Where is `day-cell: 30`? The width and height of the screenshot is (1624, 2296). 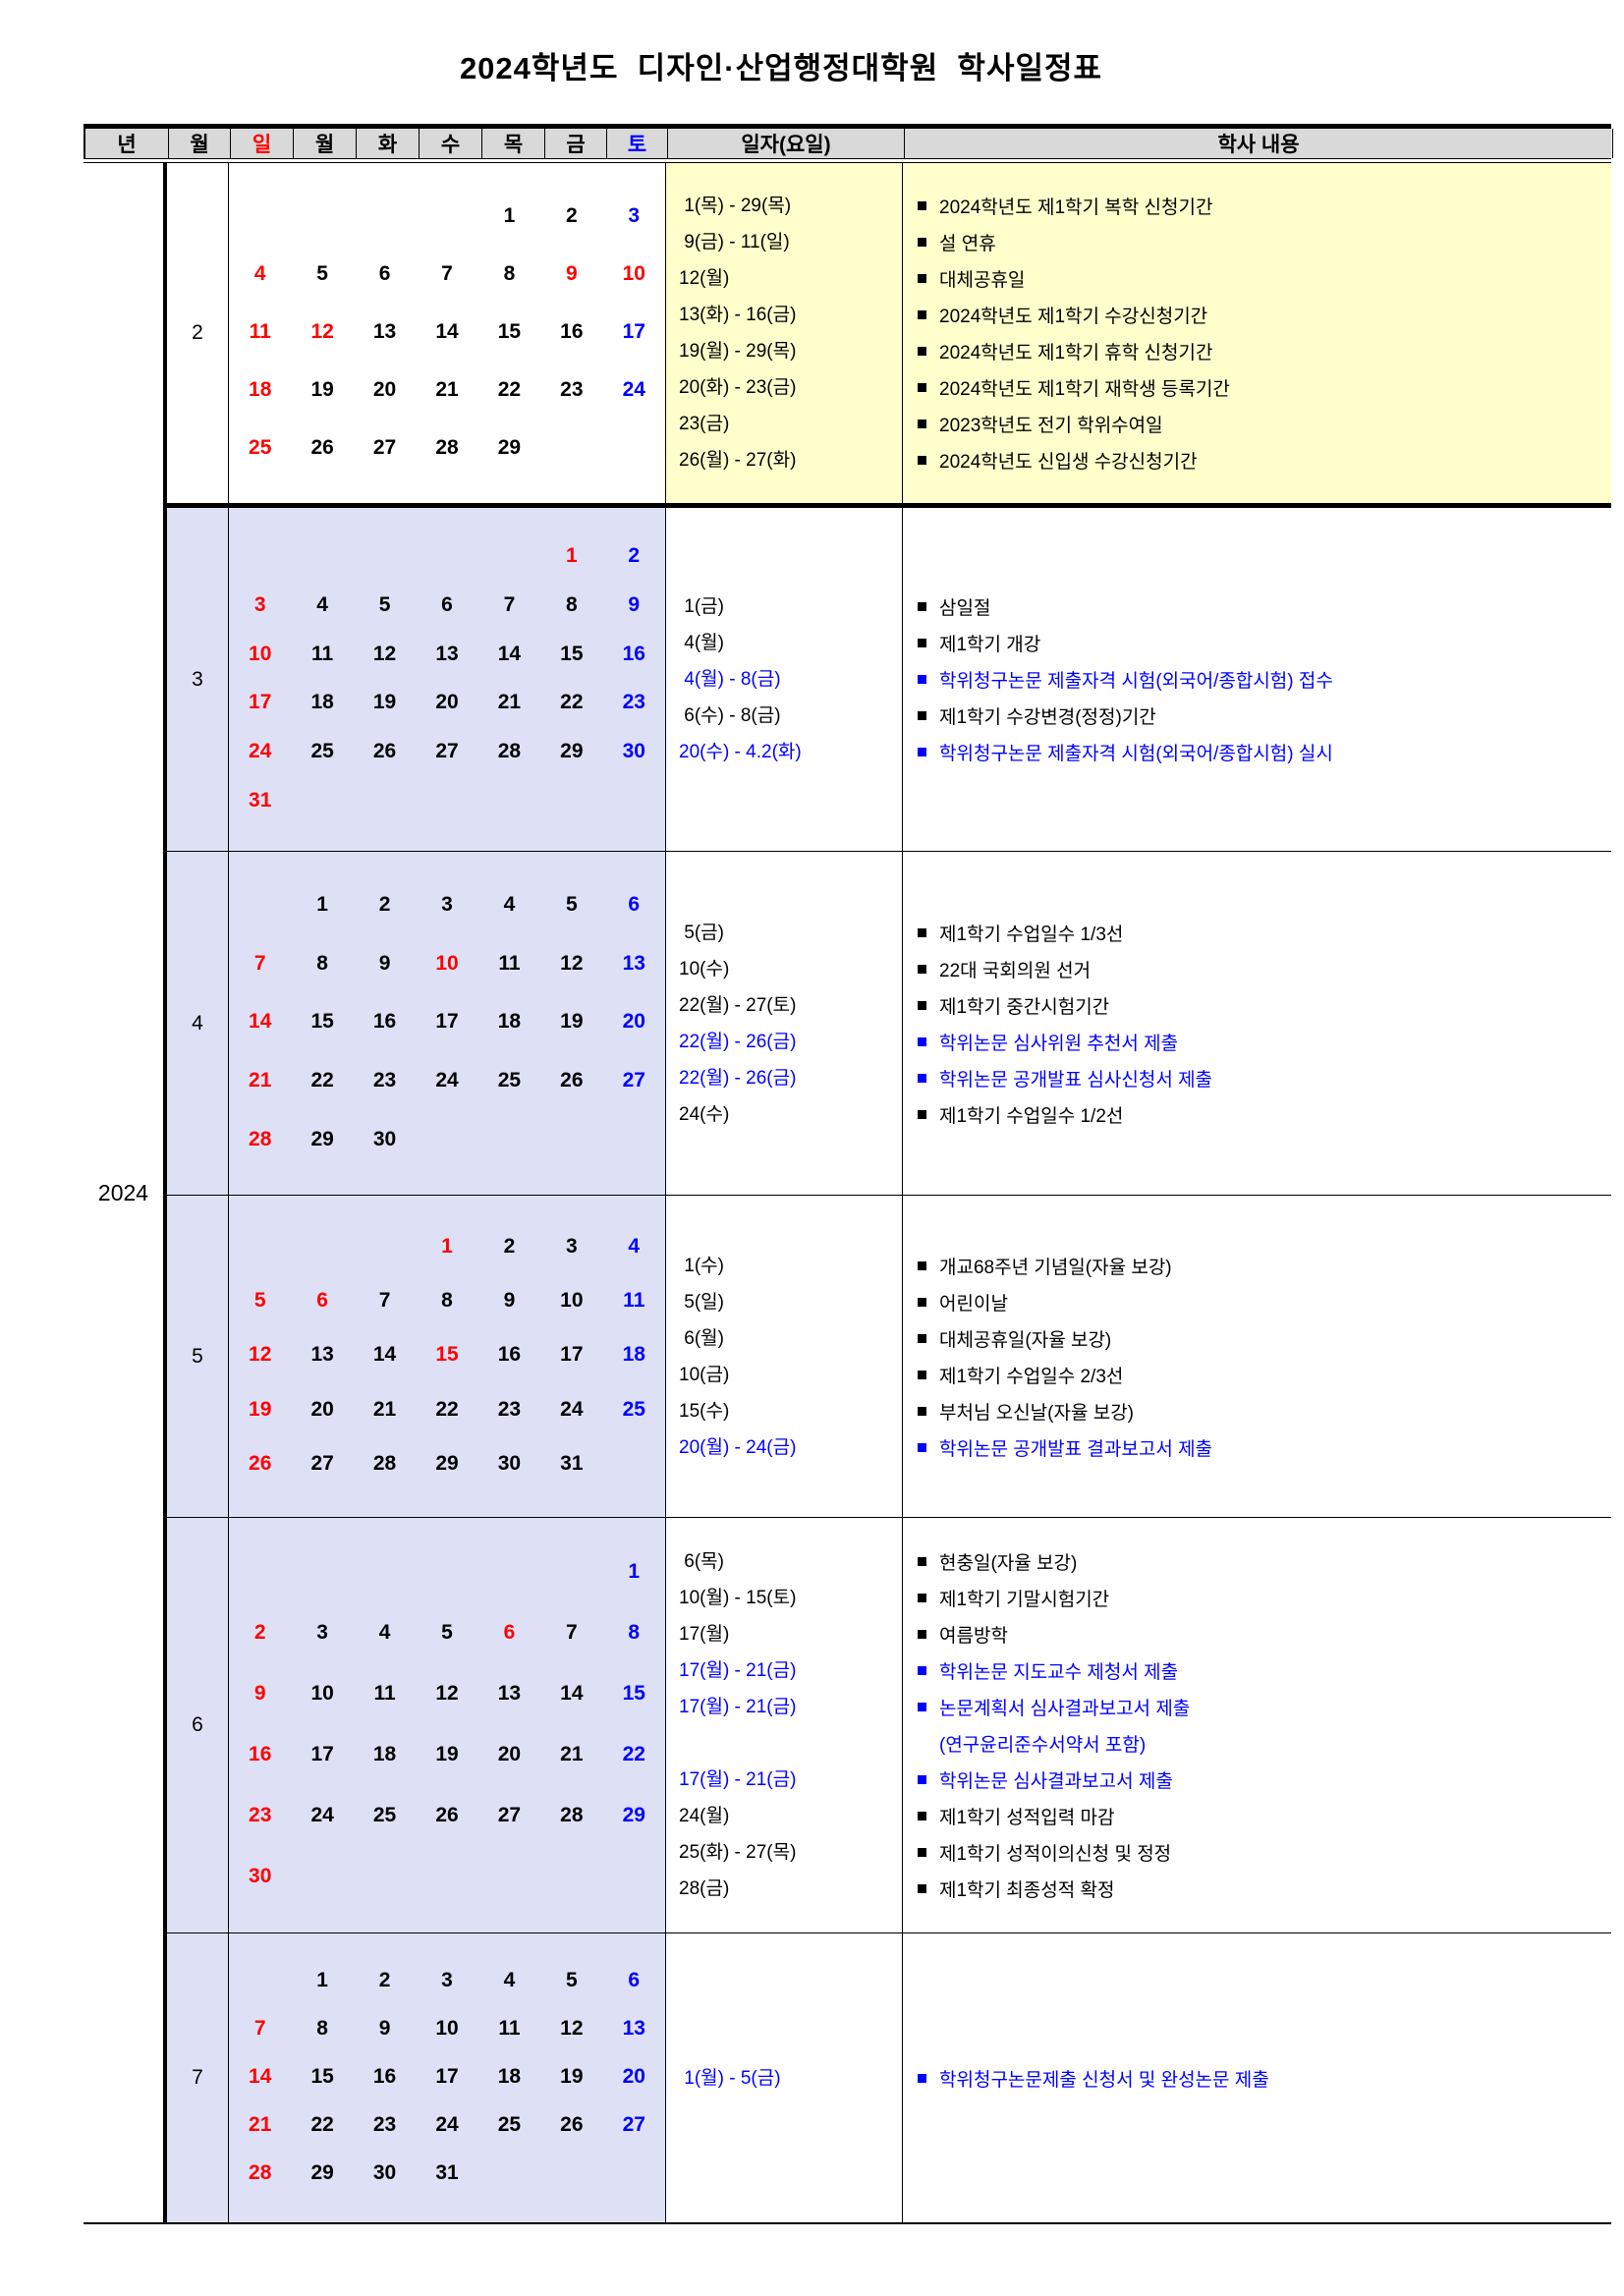 day-cell: 30 is located at coordinates (384, 2172).